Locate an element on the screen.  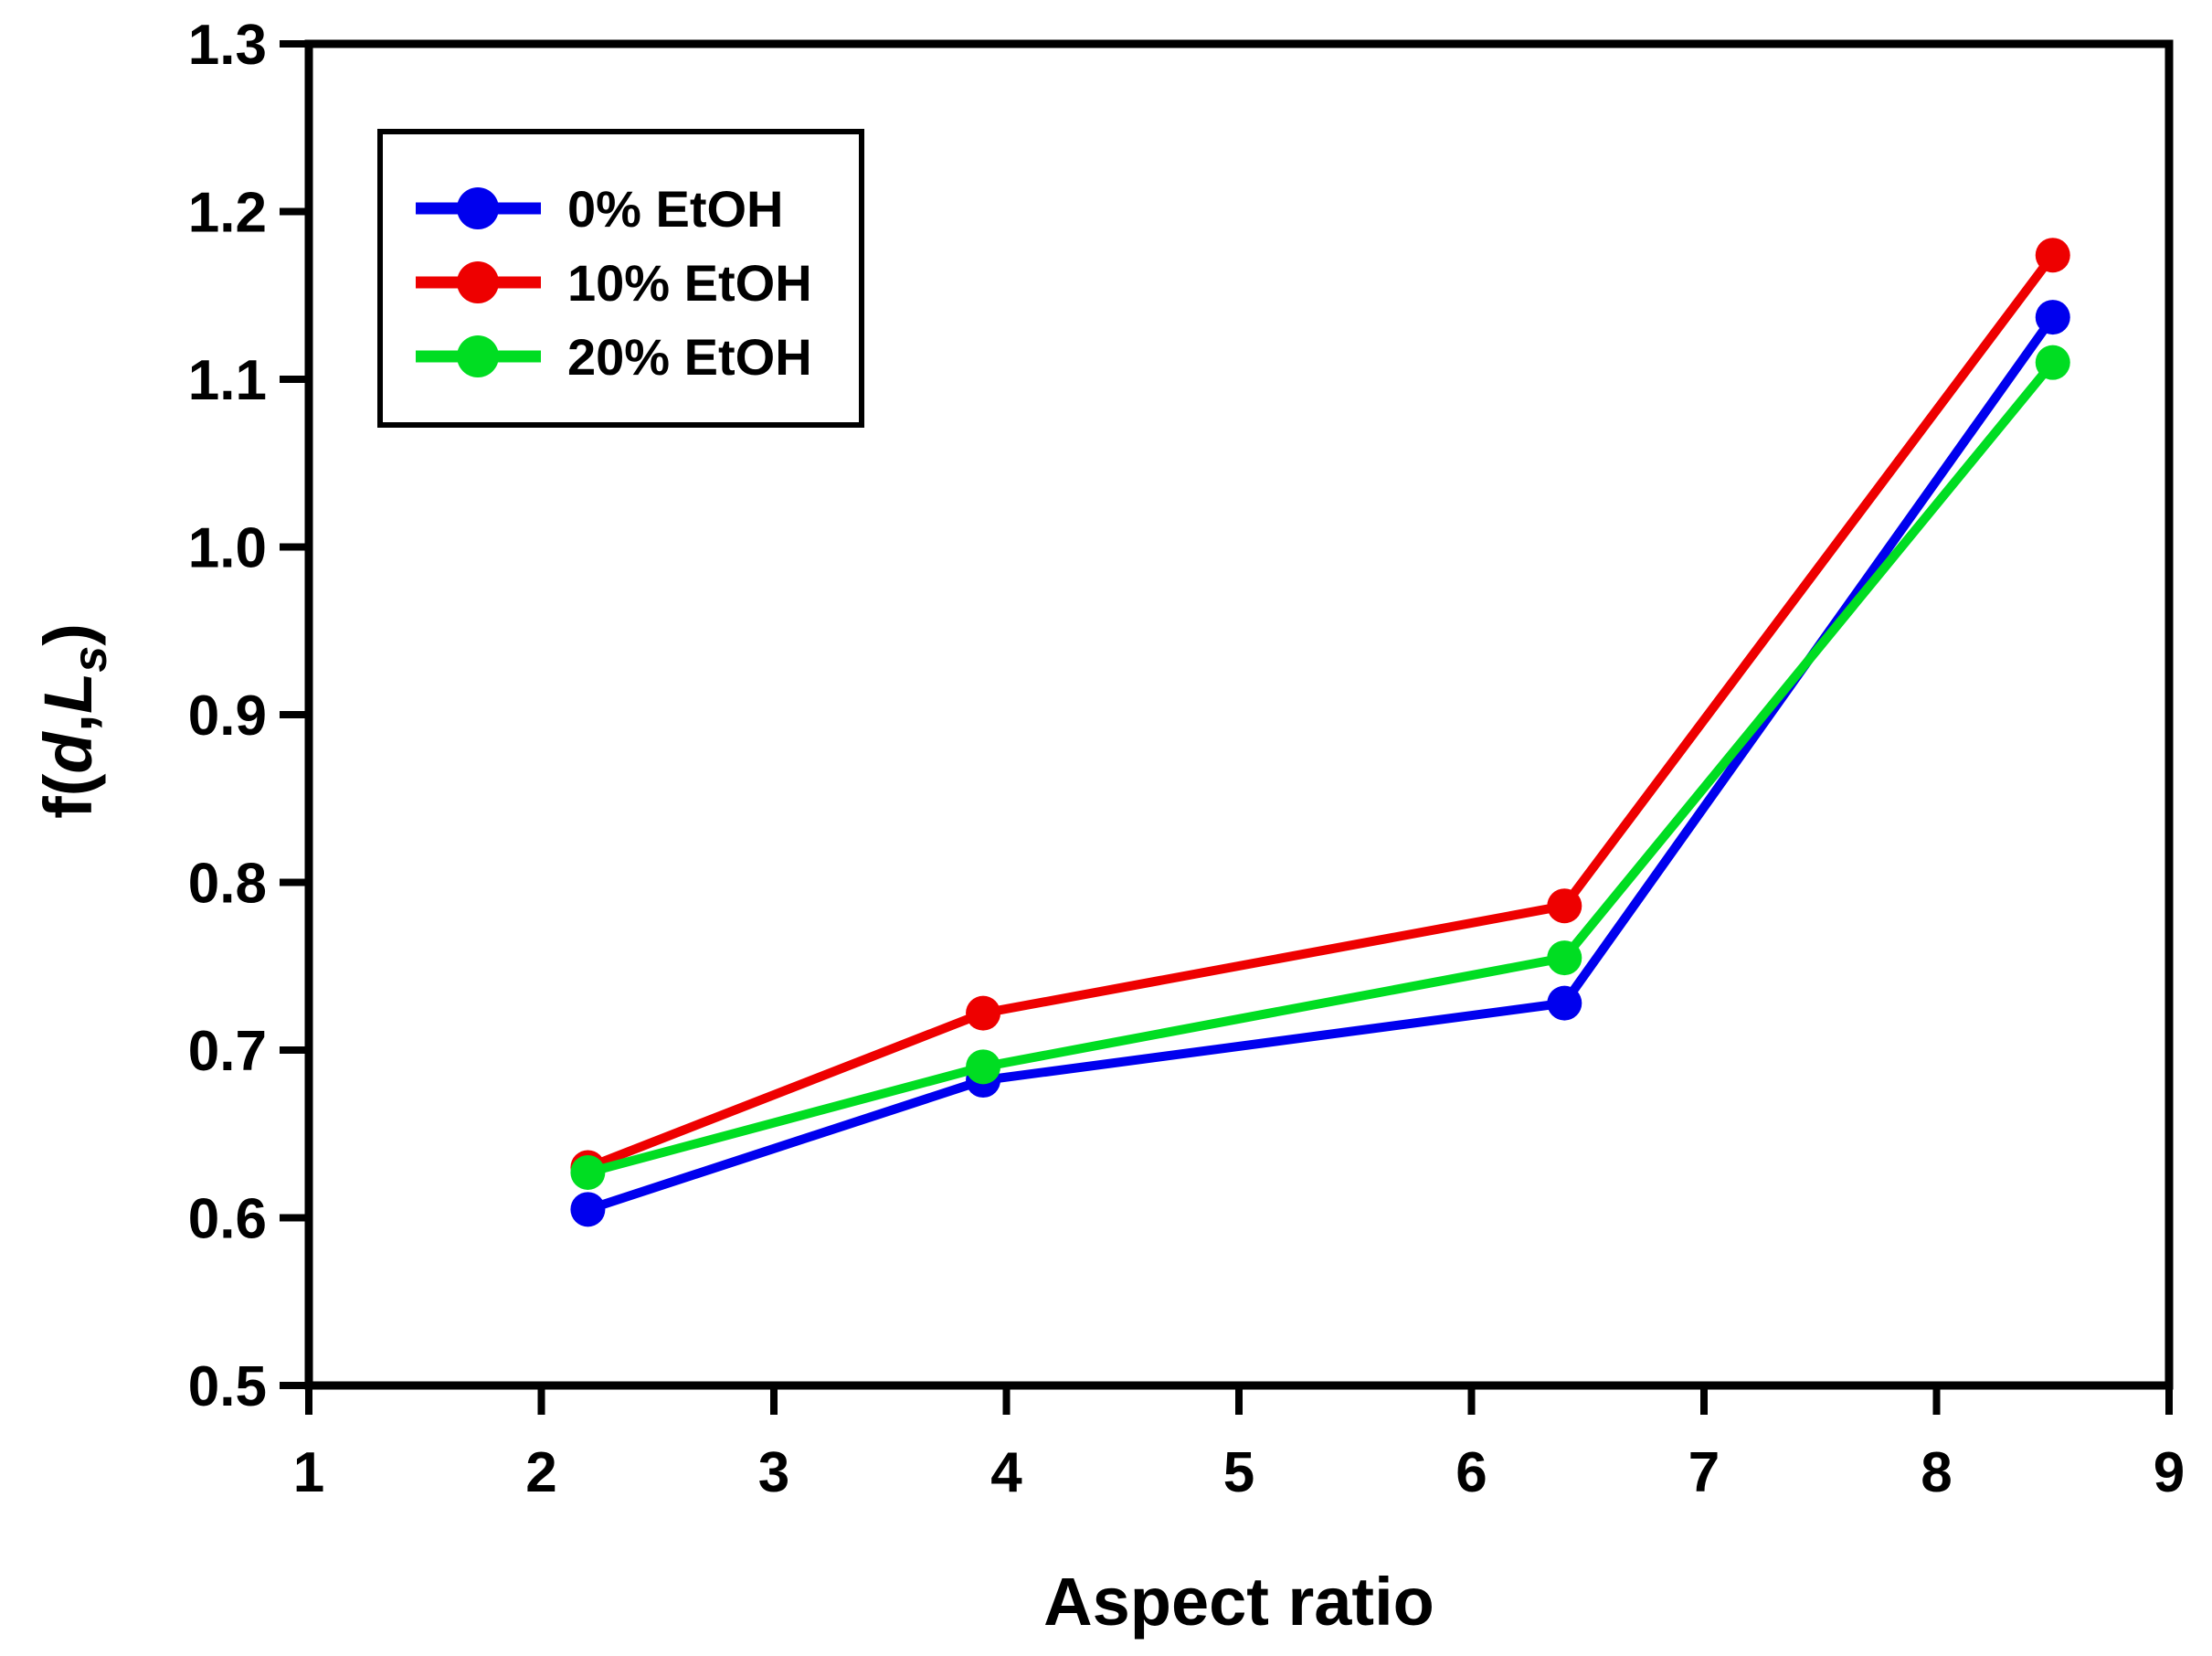
legend-item-0-etoh: 0% EtOH is located at coordinates (600, 209).